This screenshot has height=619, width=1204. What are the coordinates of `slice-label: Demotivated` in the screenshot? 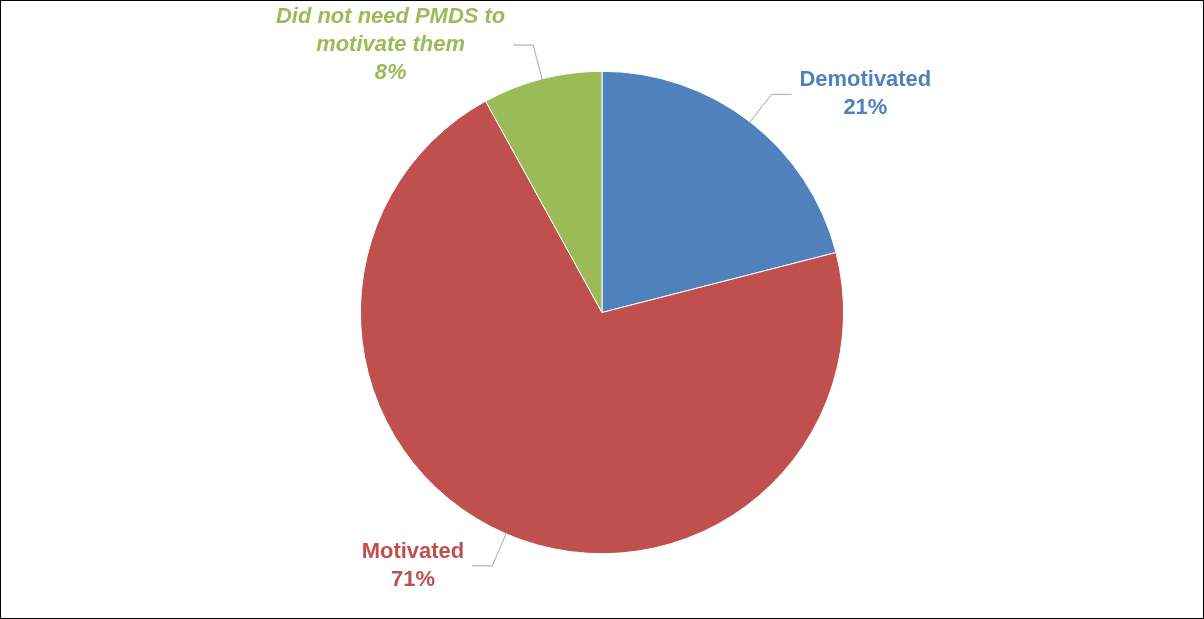 It's located at (865, 79).